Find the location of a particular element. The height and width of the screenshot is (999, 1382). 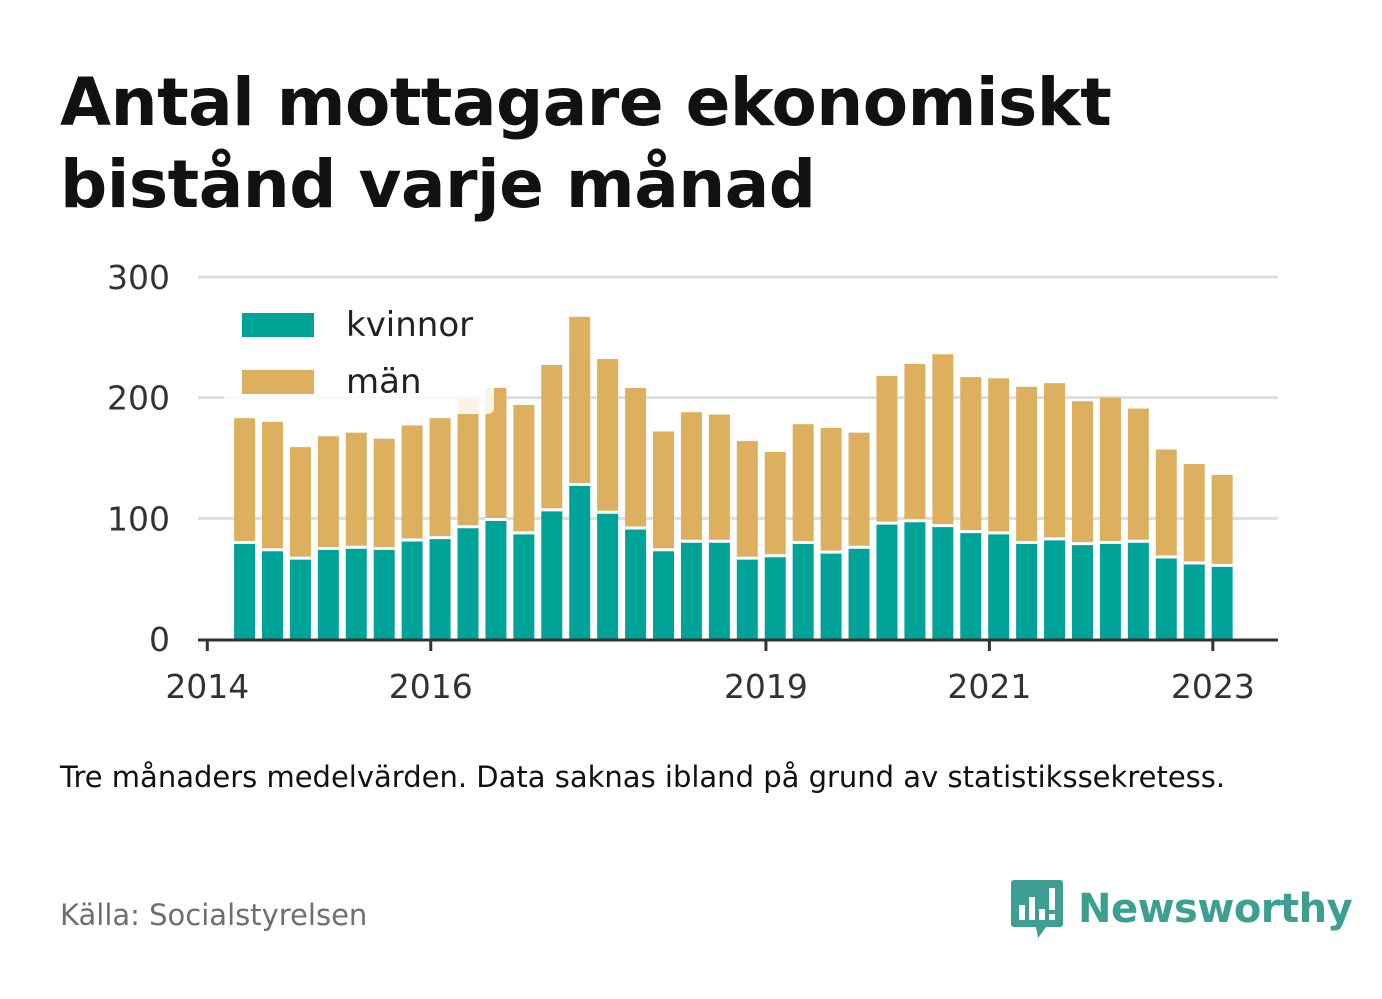

brand-logo: Newsworthy is located at coordinates (1181, 909).